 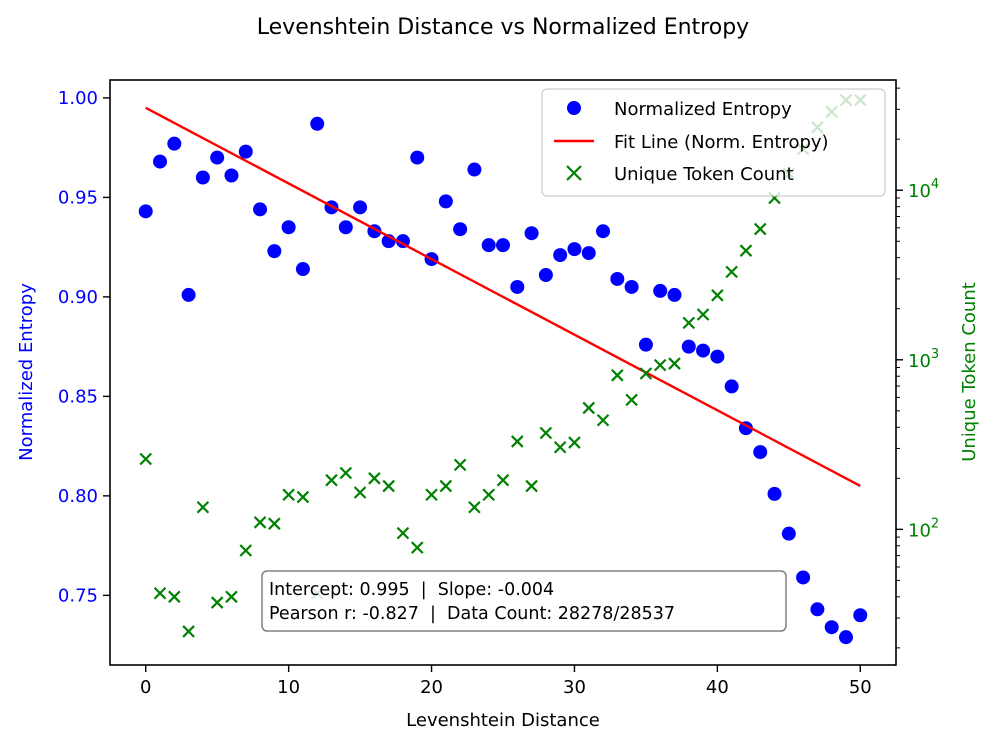 I want to click on y-tick-label: 1.00, so click(x=78, y=98).